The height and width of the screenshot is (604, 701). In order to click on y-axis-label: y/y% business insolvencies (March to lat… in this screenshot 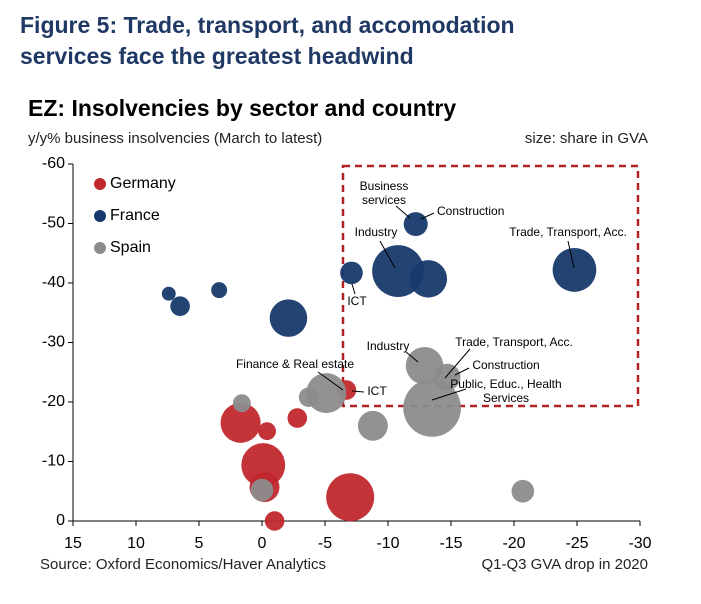, I will do `click(175, 138)`.